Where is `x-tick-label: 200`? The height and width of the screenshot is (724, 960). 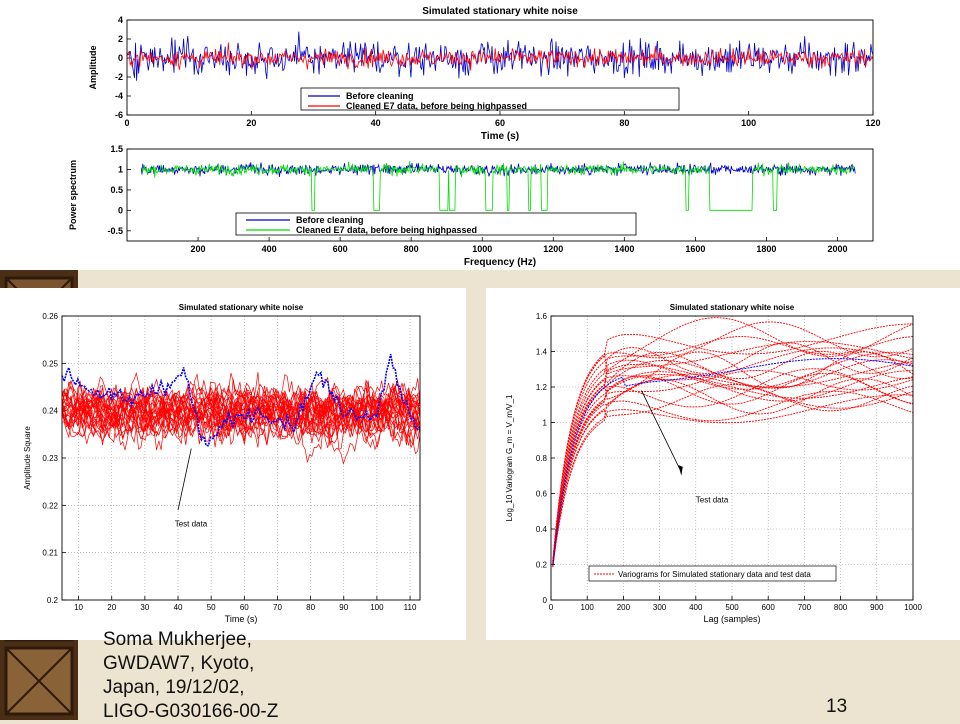
x-tick-label: 200 is located at coordinates (198, 249).